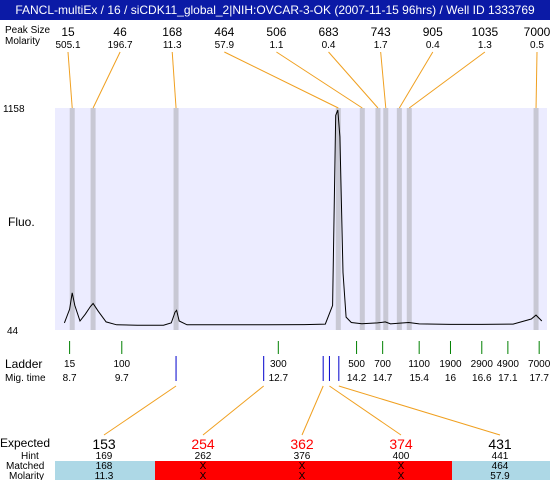 The image size is (550, 480). Describe the element at coordinates (485, 32) in the screenshot. I see `peak-size-8: 1035` at that location.